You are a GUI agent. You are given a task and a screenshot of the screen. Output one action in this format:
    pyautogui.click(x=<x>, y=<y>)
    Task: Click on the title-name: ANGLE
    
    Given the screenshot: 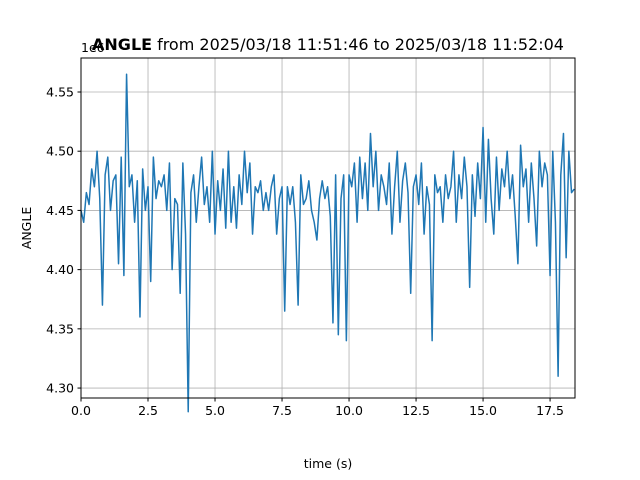 What is the action you would take?
    pyautogui.click(x=122, y=44)
    